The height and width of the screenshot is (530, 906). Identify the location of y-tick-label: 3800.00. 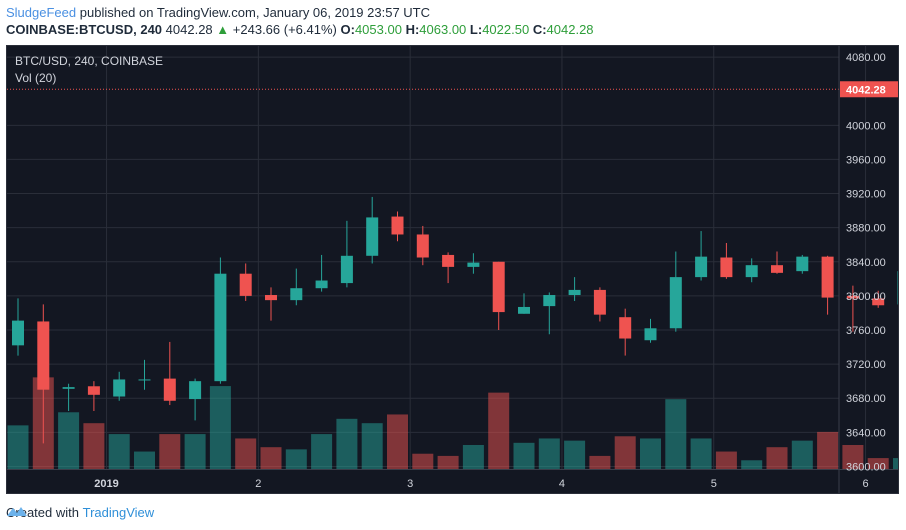
(866, 297).